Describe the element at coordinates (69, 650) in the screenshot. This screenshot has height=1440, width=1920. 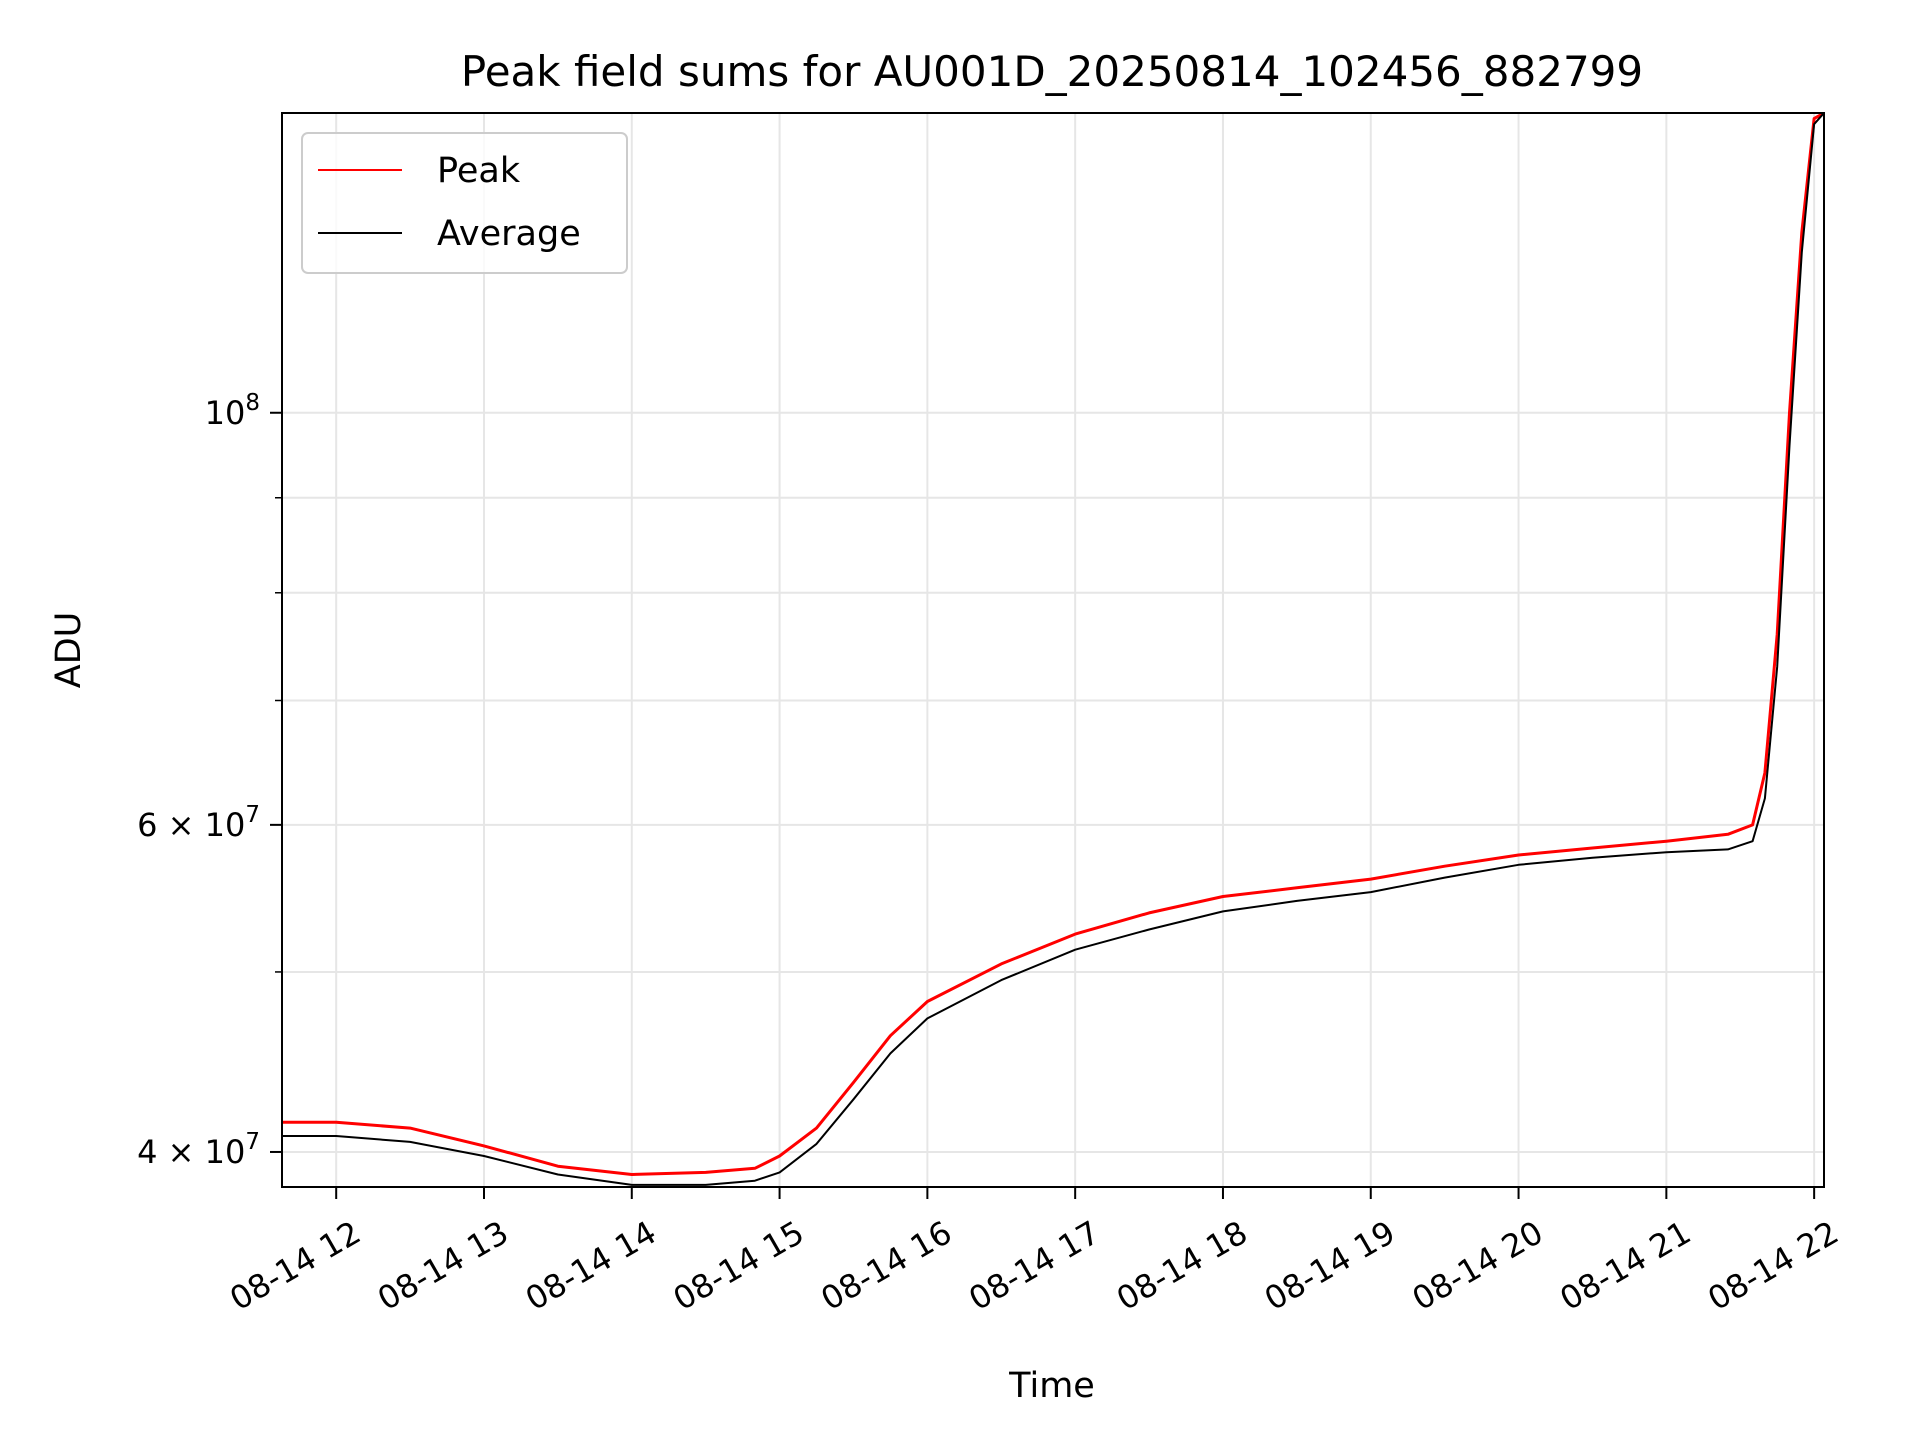
I see `y-axis-label: ADU` at that location.